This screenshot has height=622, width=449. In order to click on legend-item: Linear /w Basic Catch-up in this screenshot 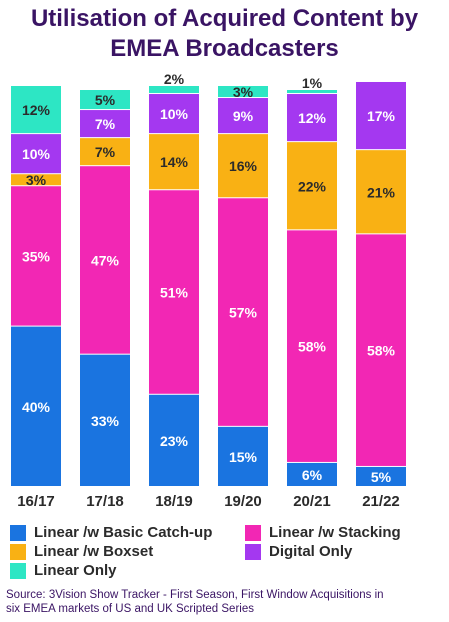, I will do `click(111, 532)`.